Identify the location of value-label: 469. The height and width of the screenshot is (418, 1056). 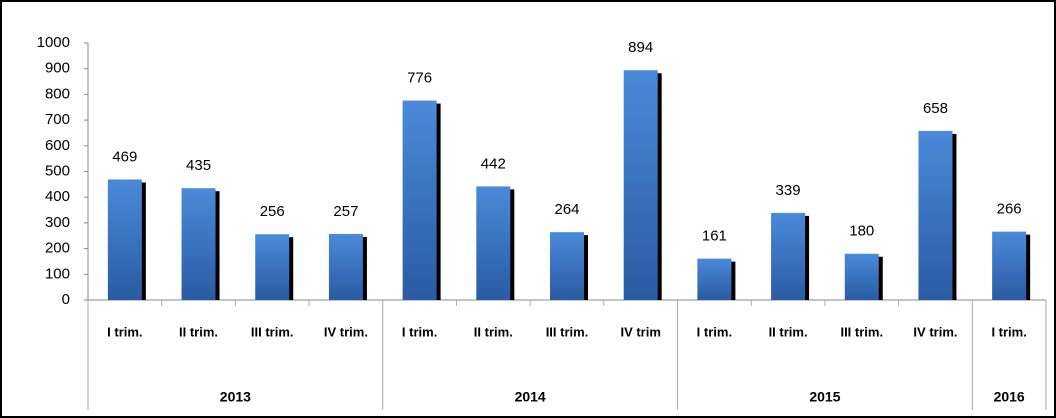
(124, 156).